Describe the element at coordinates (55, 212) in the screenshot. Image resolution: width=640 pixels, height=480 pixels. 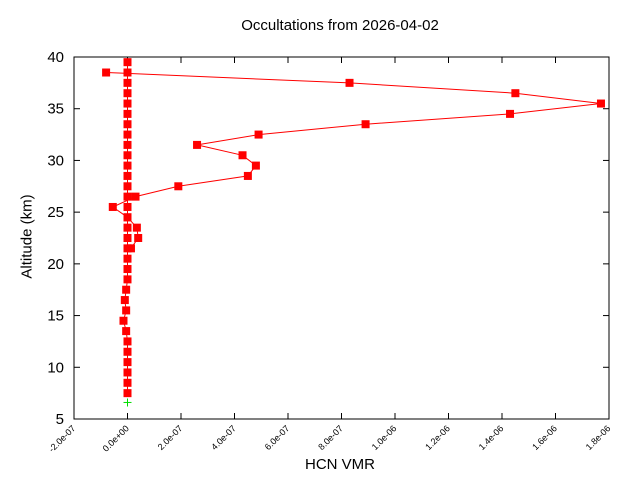
I see `y-tick-label: 25` at that location.